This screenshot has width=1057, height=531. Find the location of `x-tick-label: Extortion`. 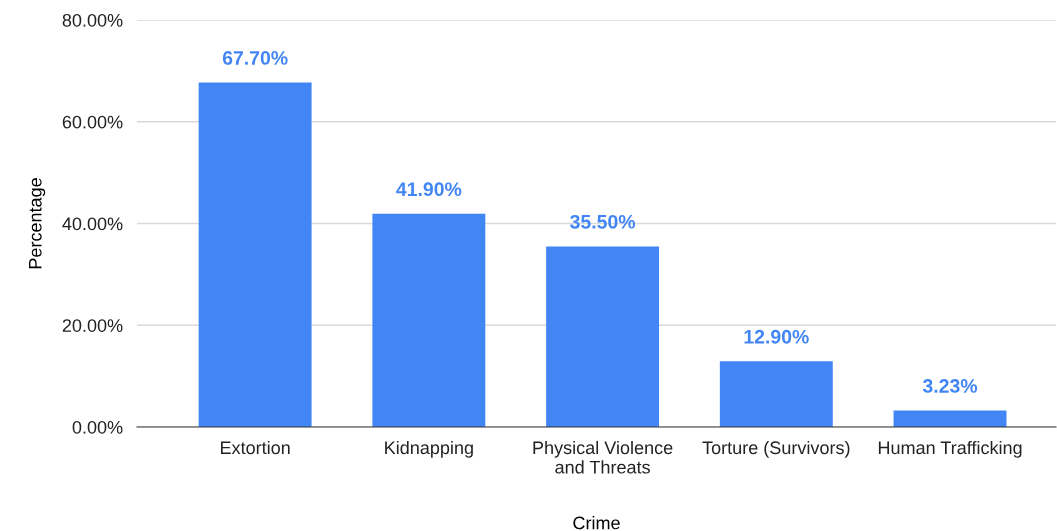

x-tick-label: Extortion is located at coordinates (255, 447).